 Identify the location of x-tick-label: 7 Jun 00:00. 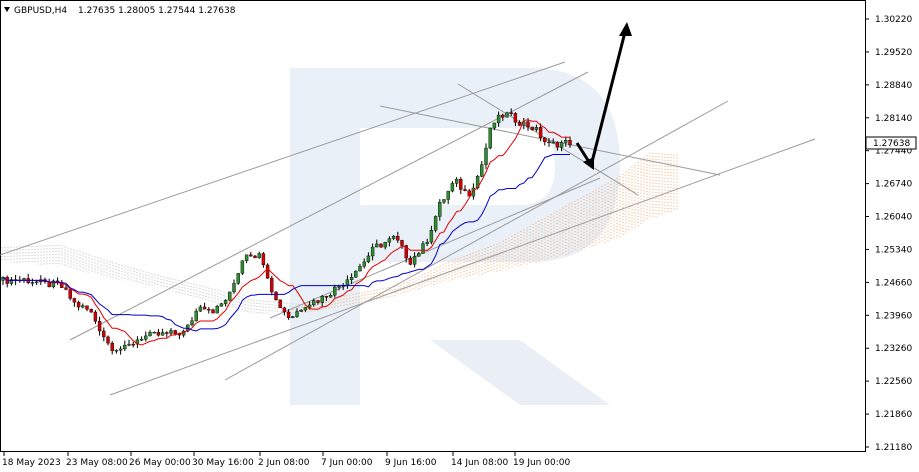
(347, 463).